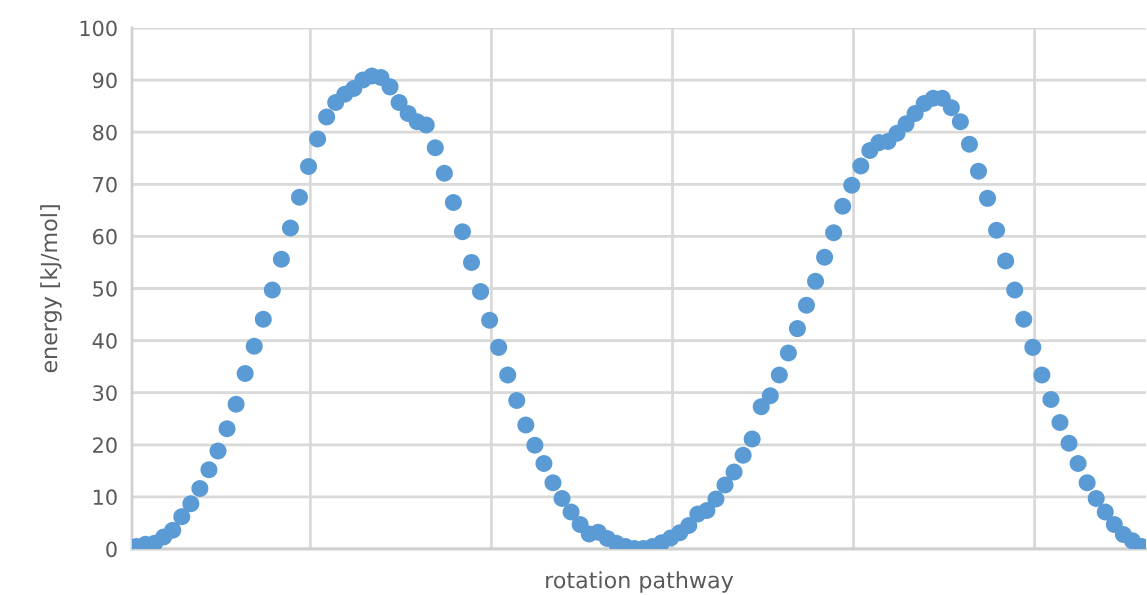 This screenshot has width=1147, height=595. Describe the element at coordinates (640, 582) in the screenshot. I see `x-axis-title: rotation pathway` at that location.